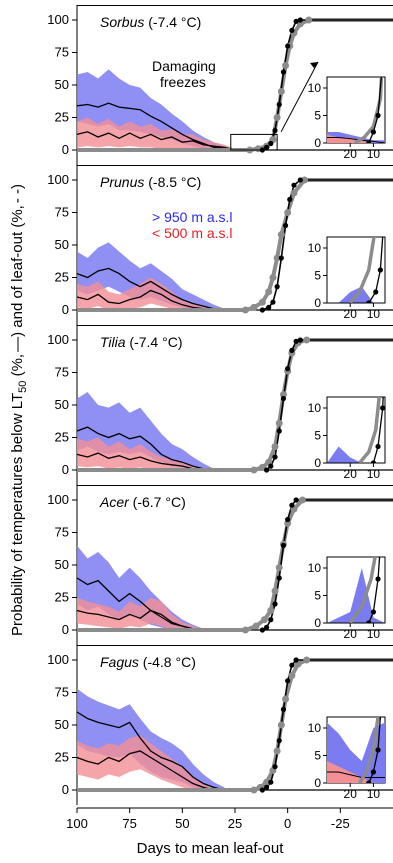  What do you see at coordinates (211, 848) in the screenshot?
I see `x-axis-label: Days to mean leaf-out` at bounding box center [211, 848].